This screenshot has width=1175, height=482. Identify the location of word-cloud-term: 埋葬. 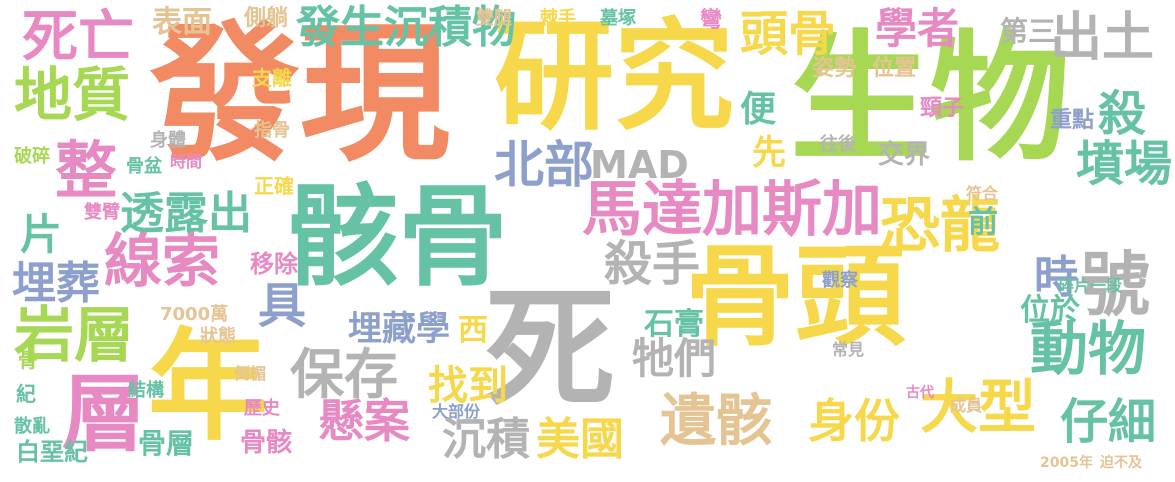
(56, 283).